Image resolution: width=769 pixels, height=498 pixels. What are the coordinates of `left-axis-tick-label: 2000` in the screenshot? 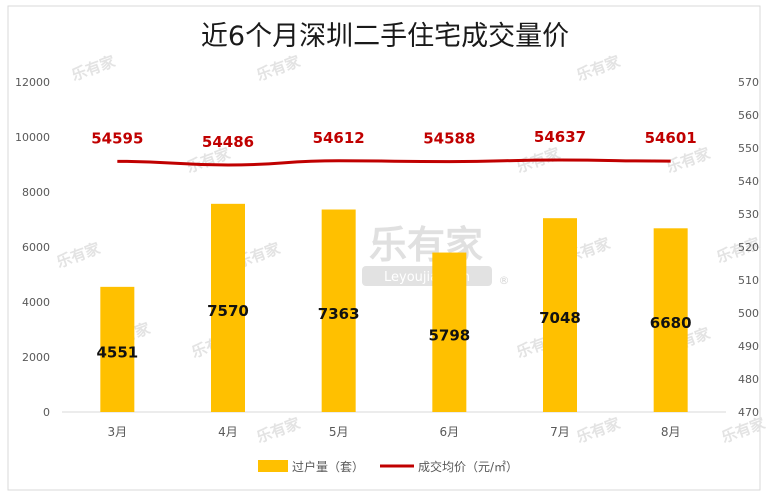 It's located at (36, 357).